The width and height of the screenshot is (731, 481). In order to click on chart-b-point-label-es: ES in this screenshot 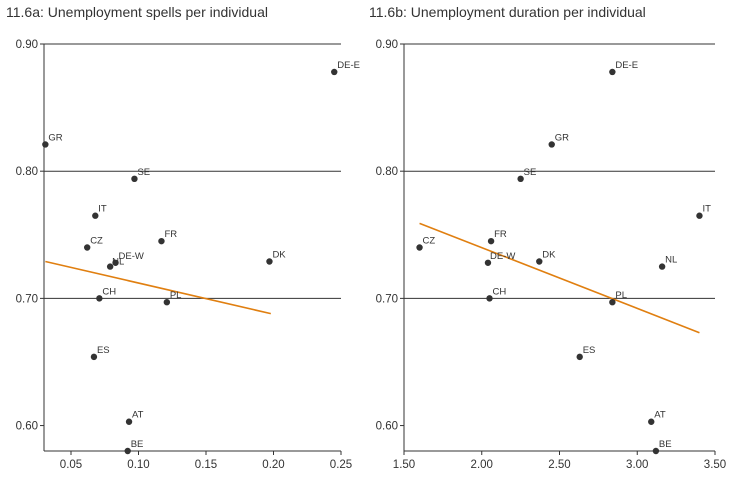, I will do `click(589, 350)`.